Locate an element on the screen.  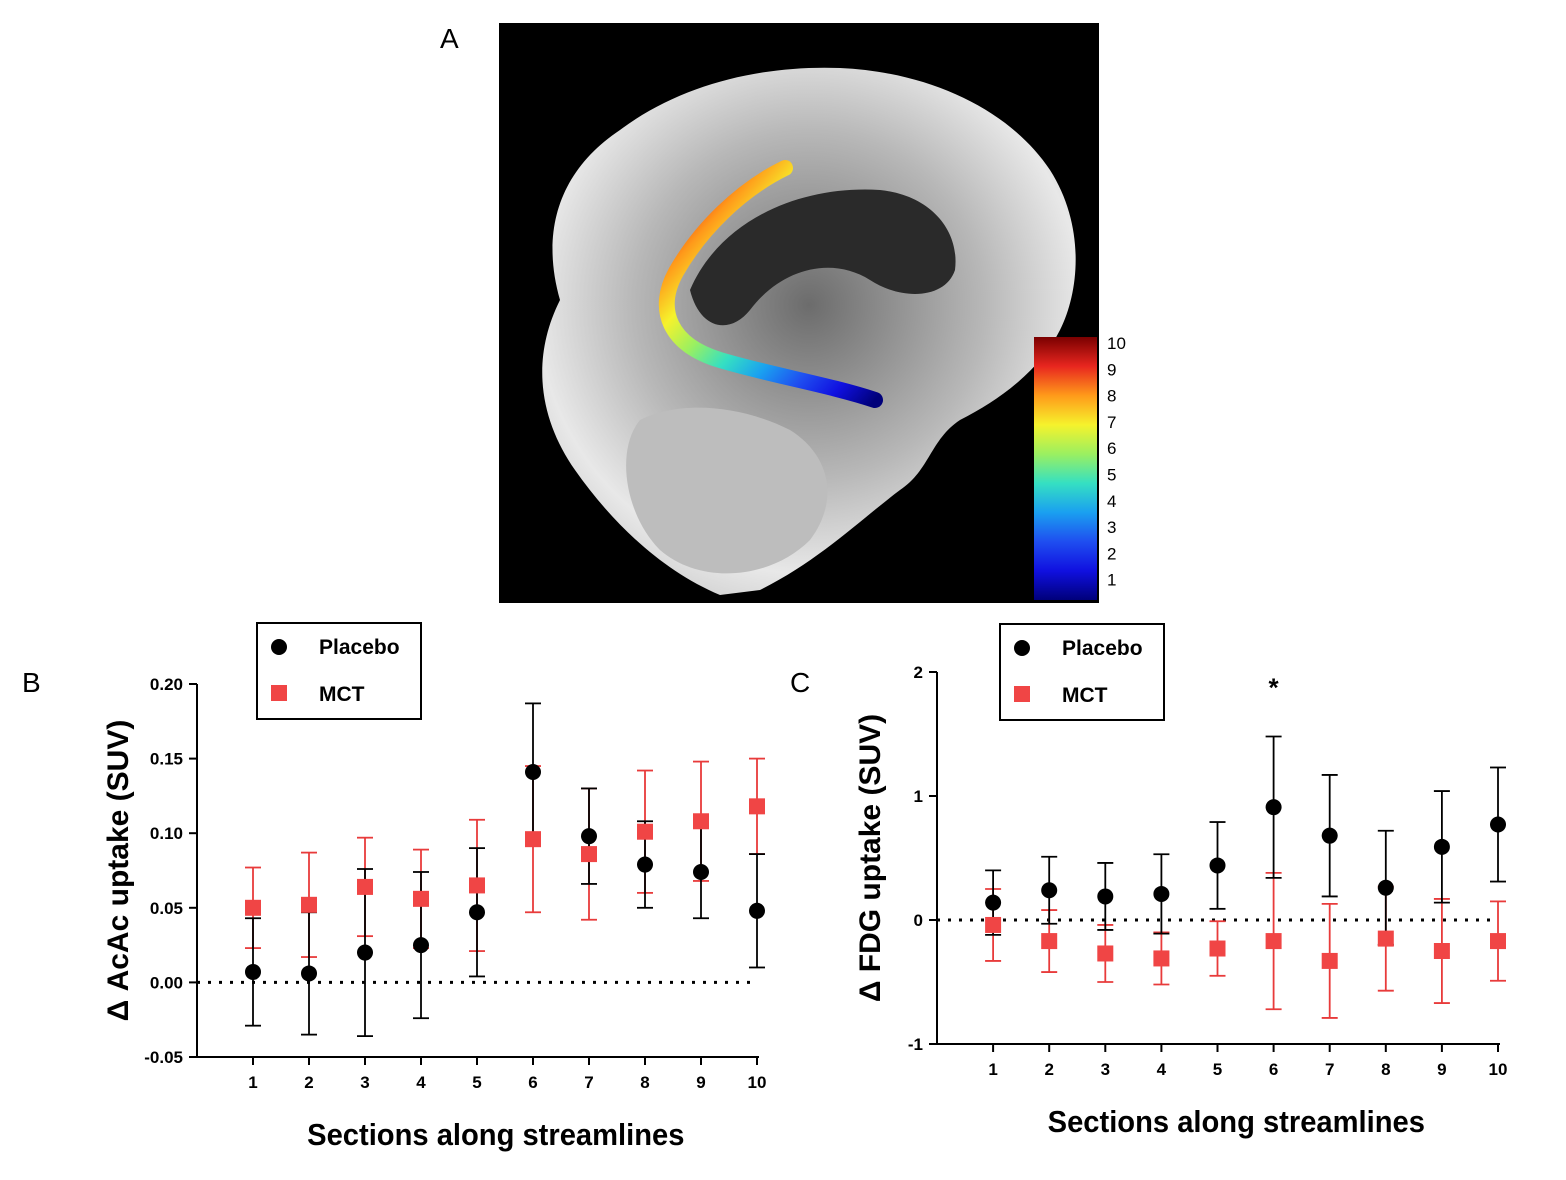
y-axis-title: Δ FDG uptake (SUV) is located at coordinates (870, 858).